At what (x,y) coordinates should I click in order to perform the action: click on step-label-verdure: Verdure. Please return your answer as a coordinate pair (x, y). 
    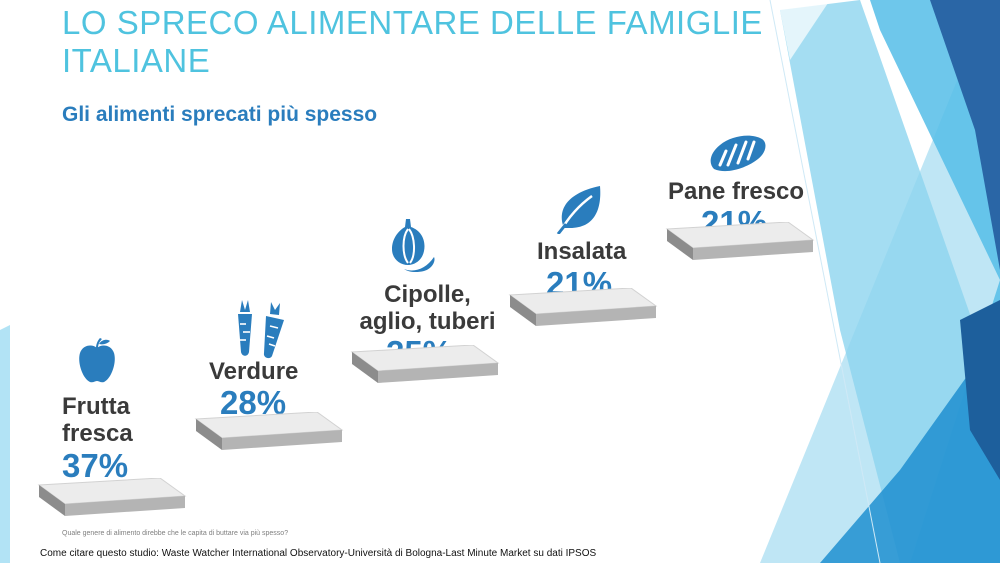
    Looking at the image, I should click on (253, 371).